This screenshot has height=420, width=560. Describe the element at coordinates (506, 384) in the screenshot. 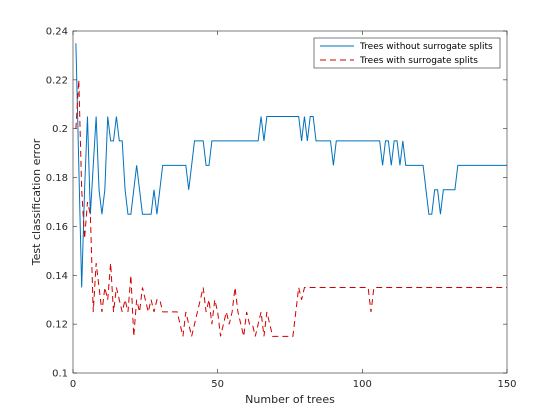

I see `x-tick-label: 150` at that location.